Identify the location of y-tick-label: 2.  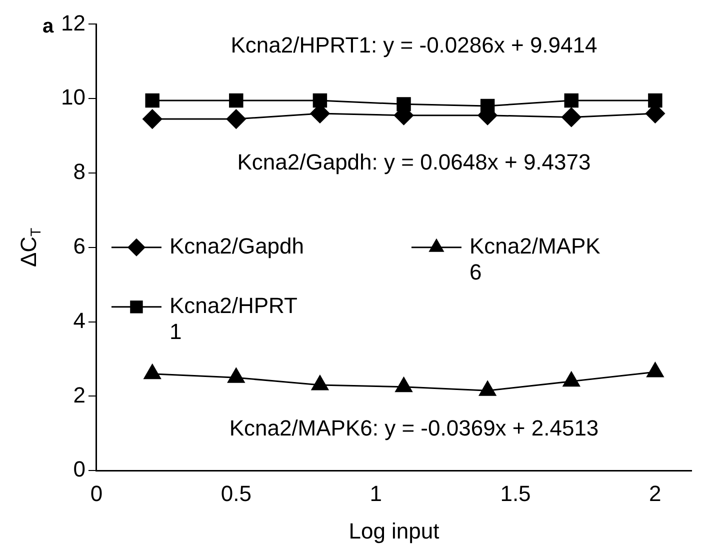
(79, 395).